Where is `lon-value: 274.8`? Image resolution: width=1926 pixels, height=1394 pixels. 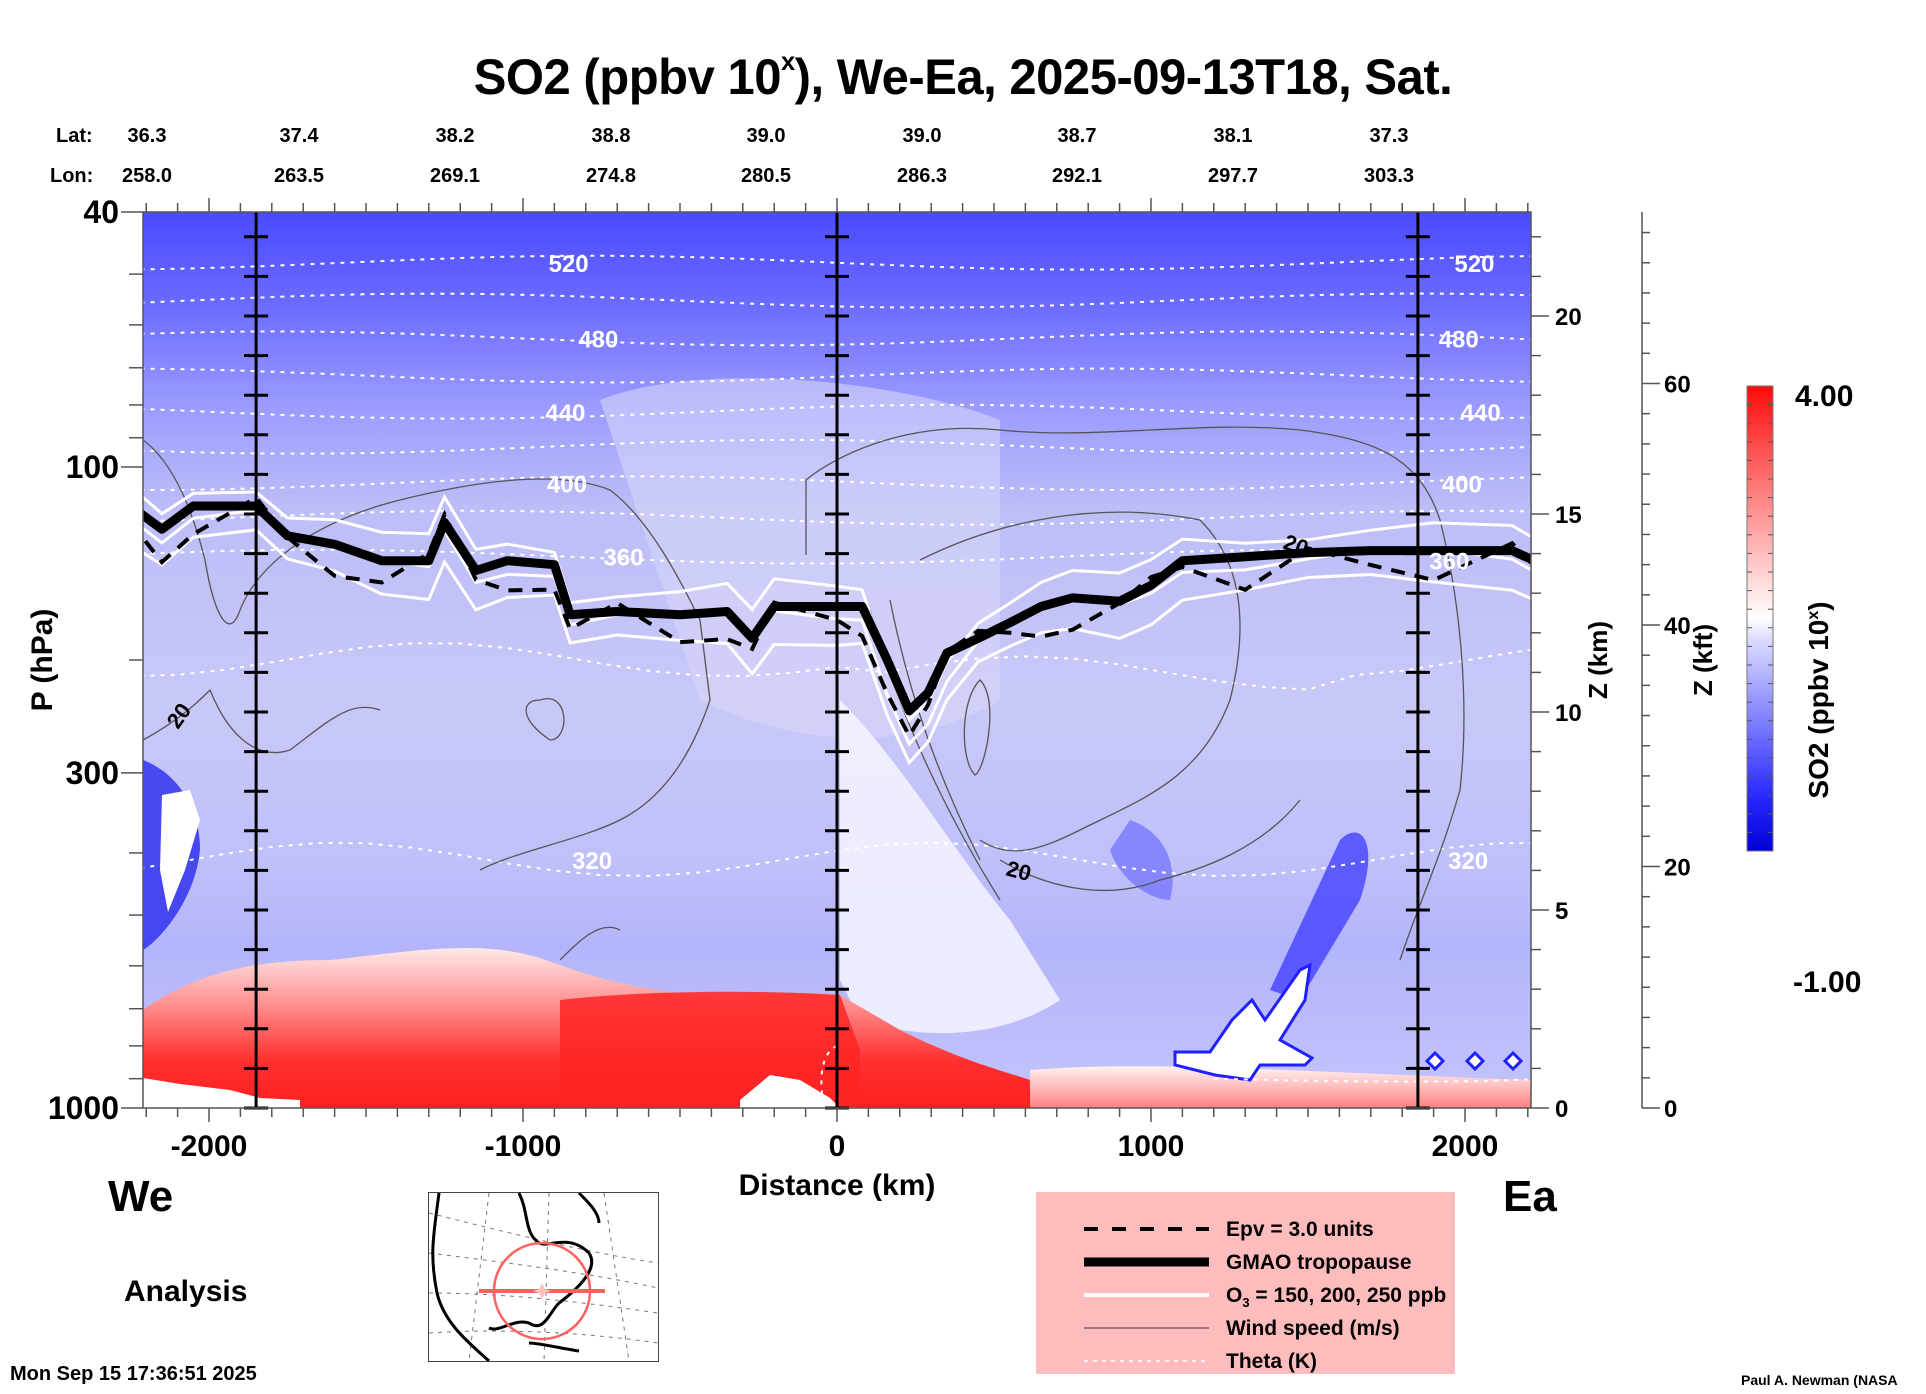 lon-value: 274.8 is located at coordinates (611, 176).